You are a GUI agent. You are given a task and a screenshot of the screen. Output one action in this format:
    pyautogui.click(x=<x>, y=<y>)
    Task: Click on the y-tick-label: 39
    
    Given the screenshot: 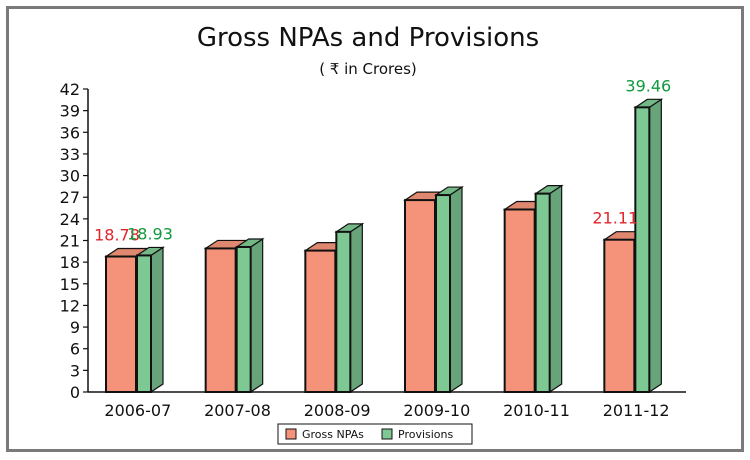 What is the action you would take?
    pyautogui.click(x=70, y=111)
    